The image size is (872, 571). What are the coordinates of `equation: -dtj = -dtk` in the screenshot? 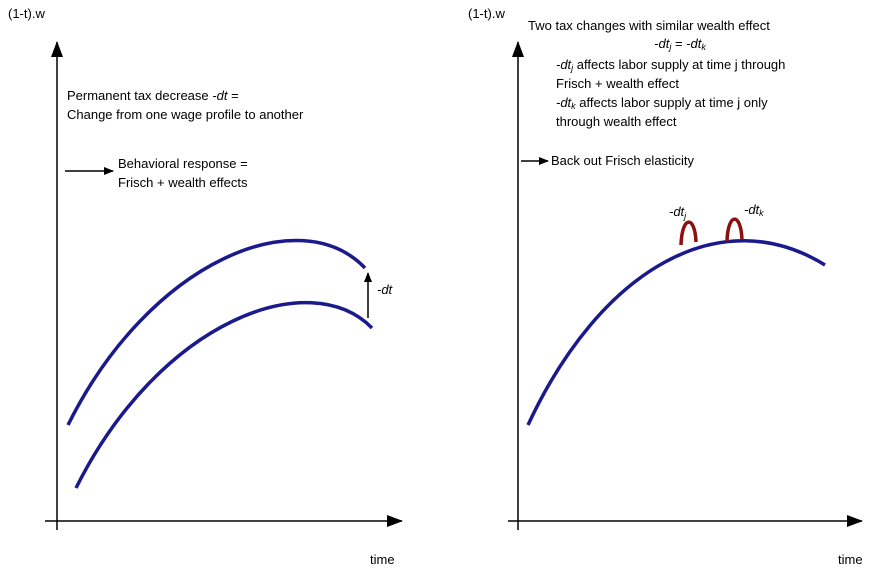 It's located at (680, 44).